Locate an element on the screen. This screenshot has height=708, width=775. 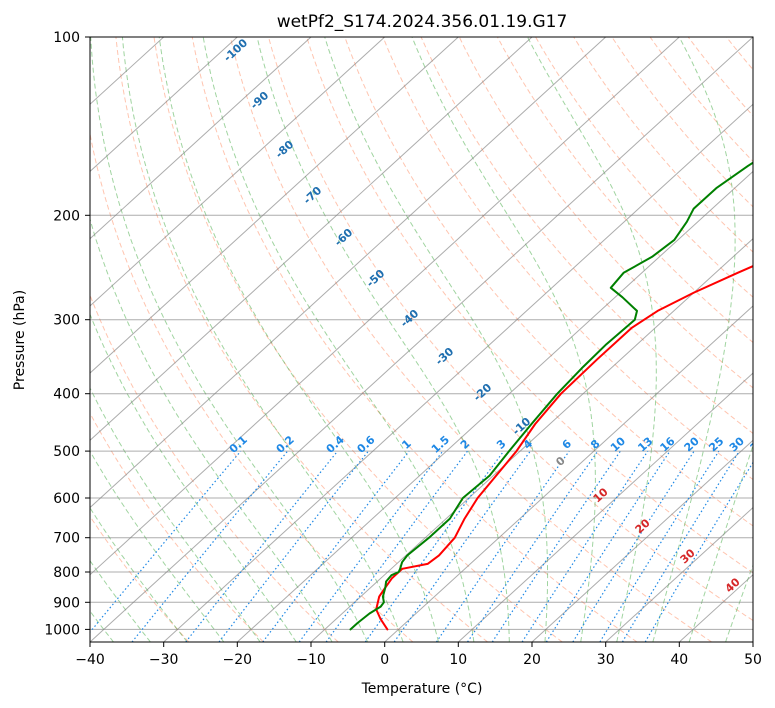
x-axis-label: Temperature (°C) is located at coordinates (422, 689).